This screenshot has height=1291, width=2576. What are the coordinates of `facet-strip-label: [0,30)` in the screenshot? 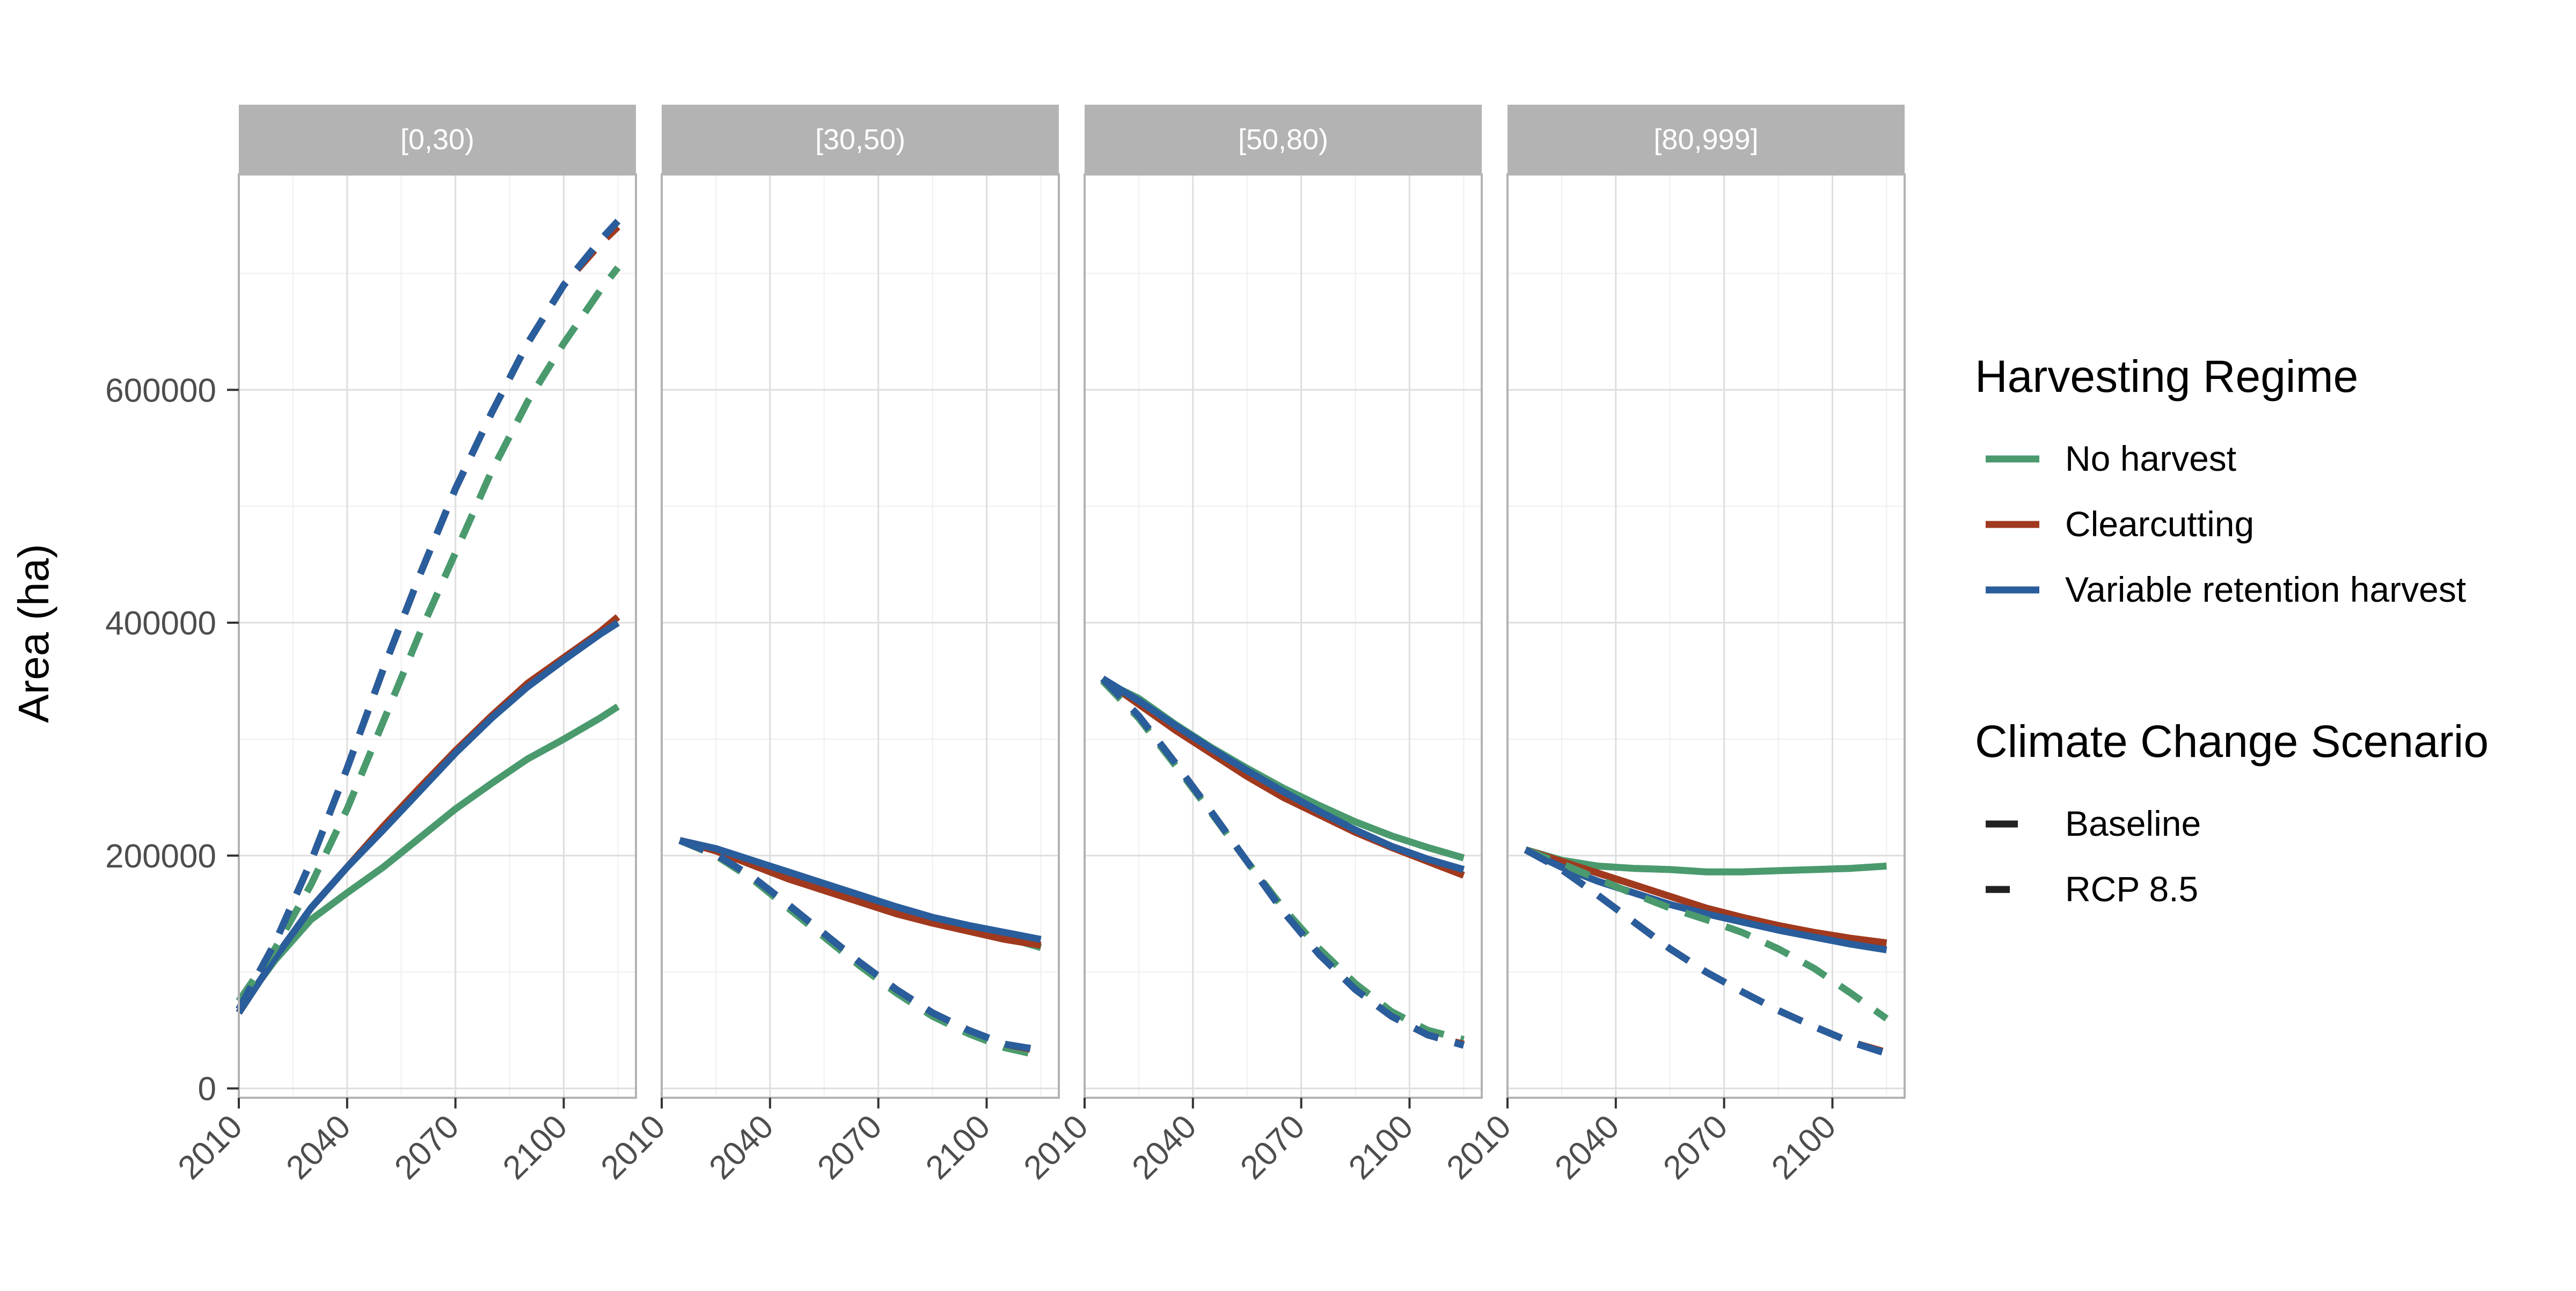 It's located at (437, 139).